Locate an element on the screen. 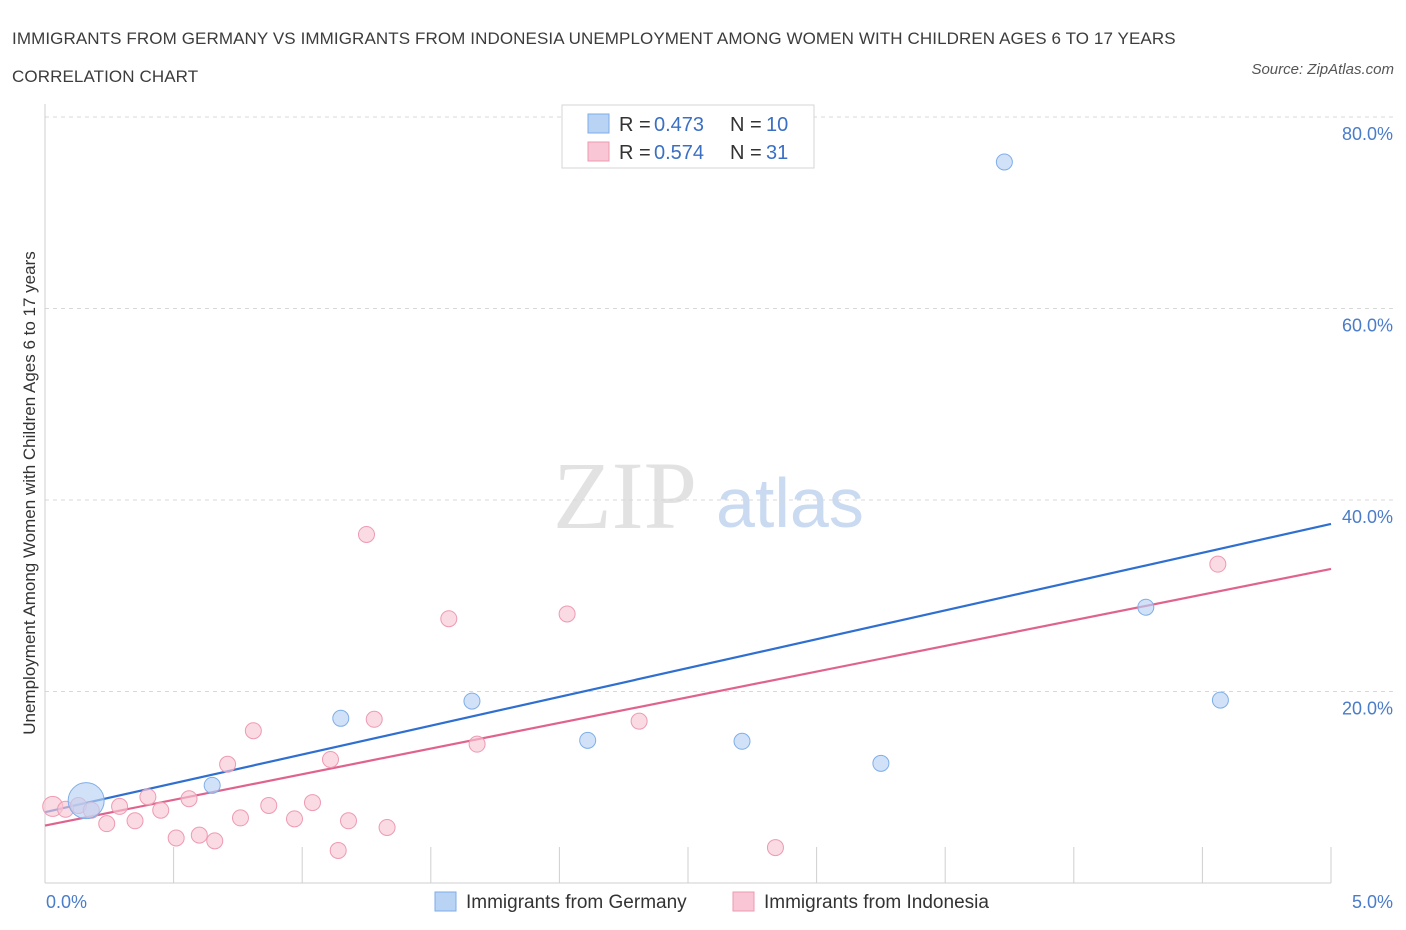 The height and width of the screenshot is (930, 1406). watermark-zip: ZIP is located at coordinates (625, 495).